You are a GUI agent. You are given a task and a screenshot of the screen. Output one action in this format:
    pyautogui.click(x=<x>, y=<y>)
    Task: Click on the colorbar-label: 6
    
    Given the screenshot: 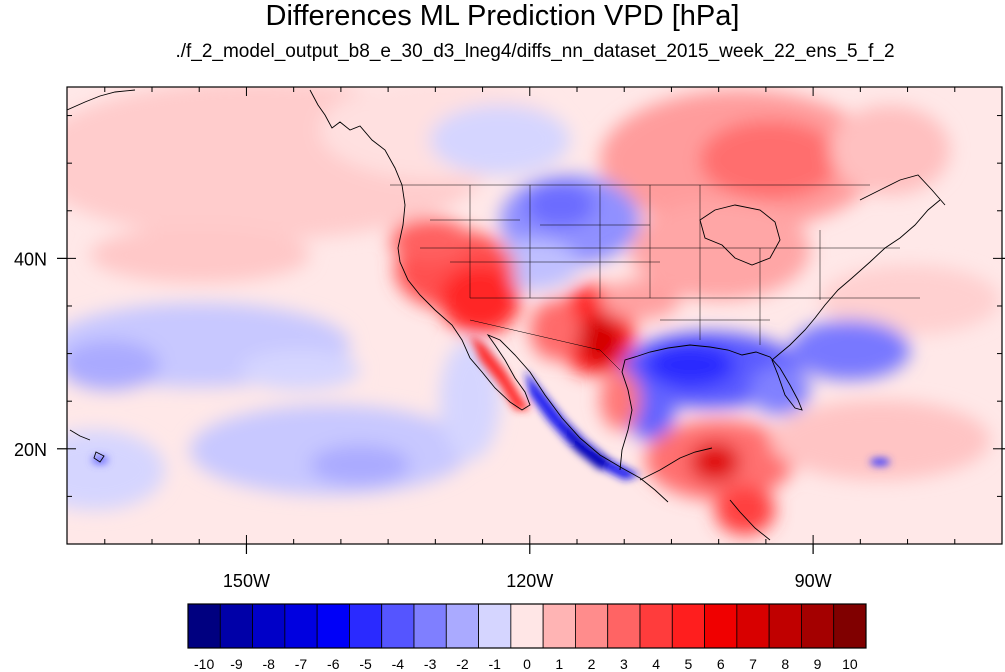 What is the action you would take?
    pyautogui.click(x=721, y=664)
    